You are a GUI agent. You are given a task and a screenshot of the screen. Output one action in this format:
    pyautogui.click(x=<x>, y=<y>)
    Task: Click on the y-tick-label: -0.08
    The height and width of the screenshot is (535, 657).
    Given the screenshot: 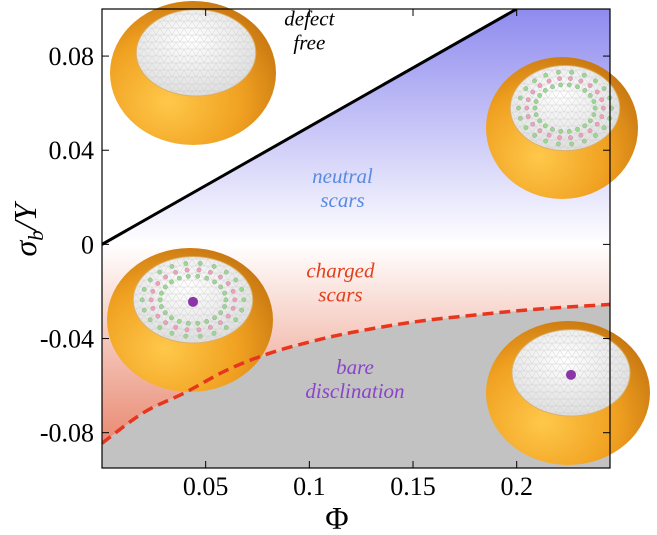 What is the action you would take?
    pyautogui.click(x=67, y=433)
    